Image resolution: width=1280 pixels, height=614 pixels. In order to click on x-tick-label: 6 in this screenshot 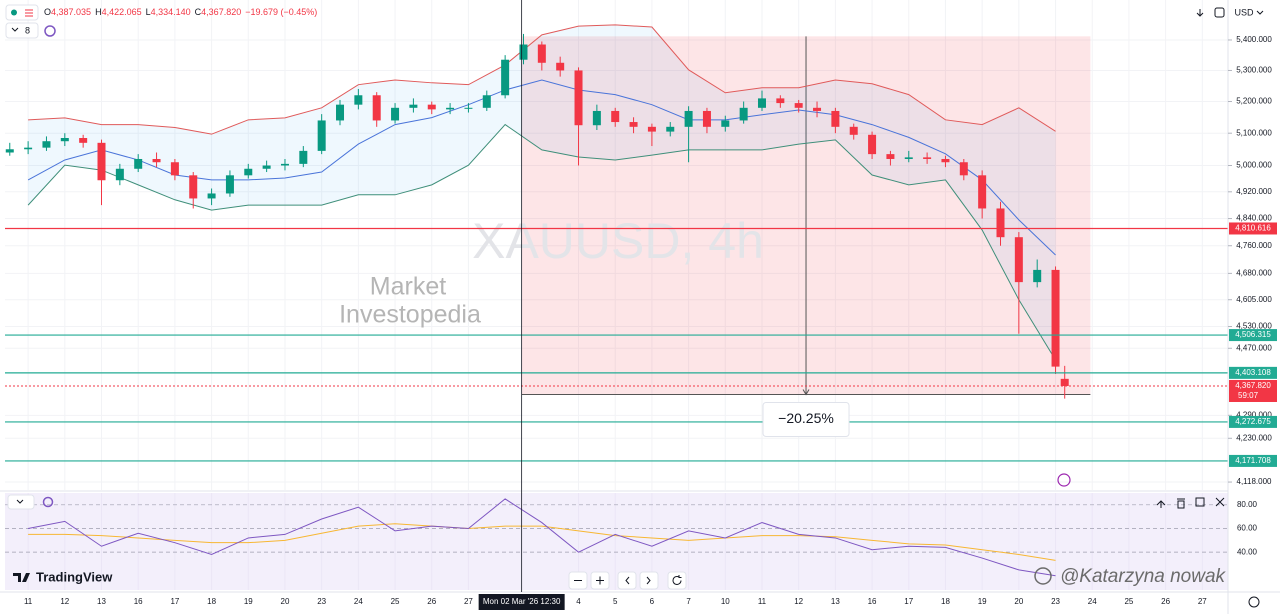, I will do `click(652, 601)`.